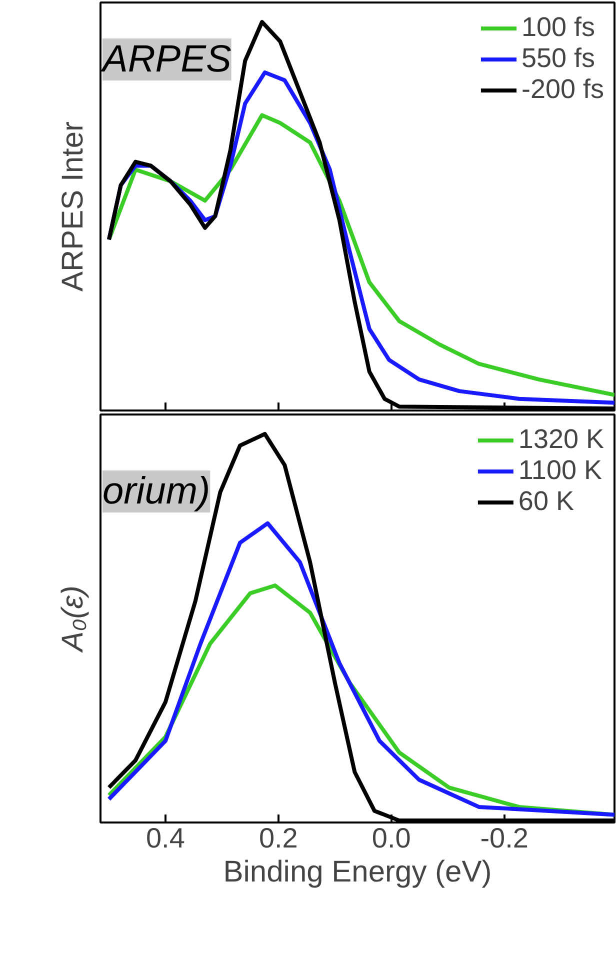 This screenshot has height=954, width=616. I want to click on y-axis-title: A₀(ε), so click(73, 620).